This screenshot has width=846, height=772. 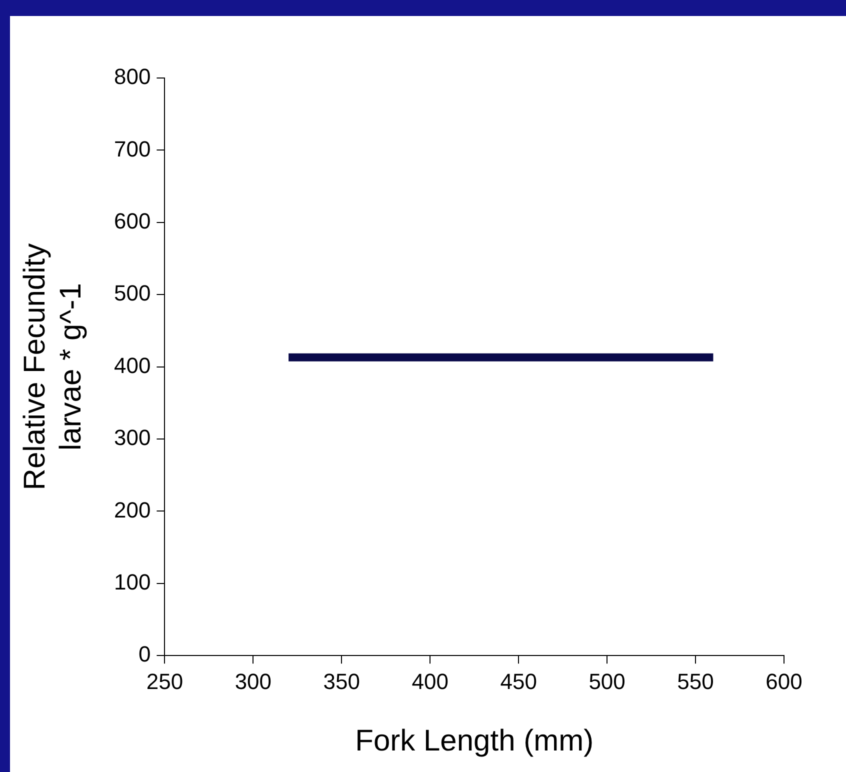 I want to click on y-tick-label: 400, so click(x=132, y=365).